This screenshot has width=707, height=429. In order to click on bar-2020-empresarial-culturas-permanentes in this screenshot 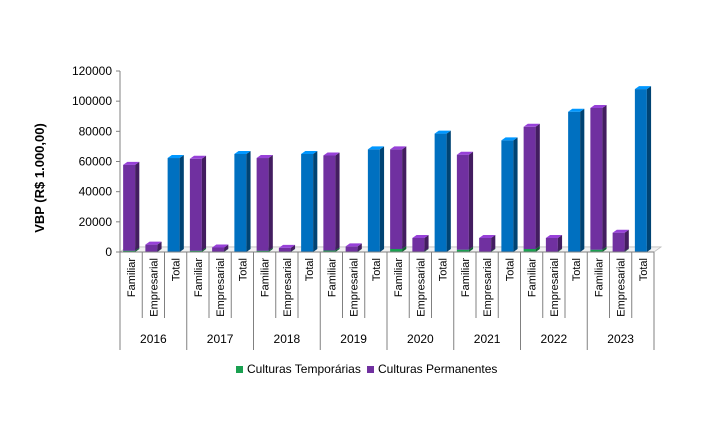, I will do `click(420, 243)`.